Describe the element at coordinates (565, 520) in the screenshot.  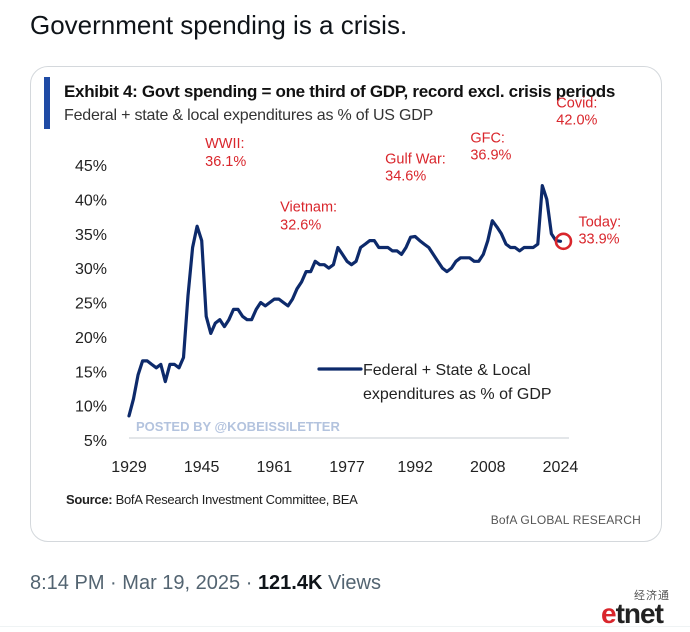
I see `research-label: BofA GLOBAL RESEARCH` at that location.